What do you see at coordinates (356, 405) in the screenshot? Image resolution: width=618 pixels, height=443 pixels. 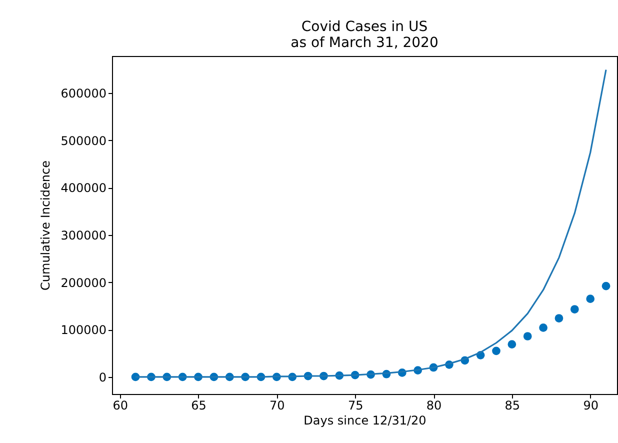 I see `x-tick-label: 75` at bounding box center [356, 405].